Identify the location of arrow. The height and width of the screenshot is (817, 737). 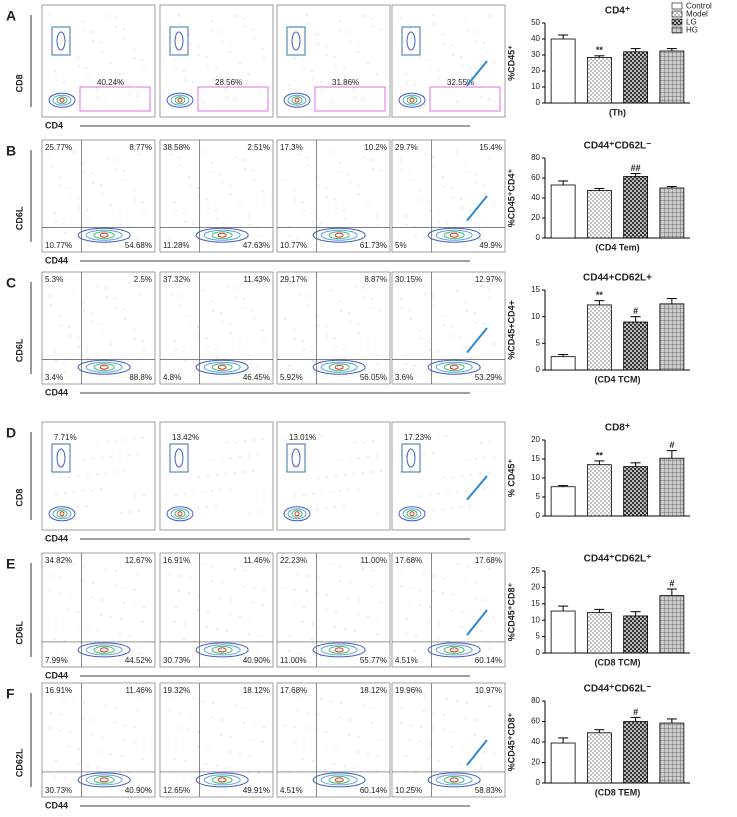
(477, 208).